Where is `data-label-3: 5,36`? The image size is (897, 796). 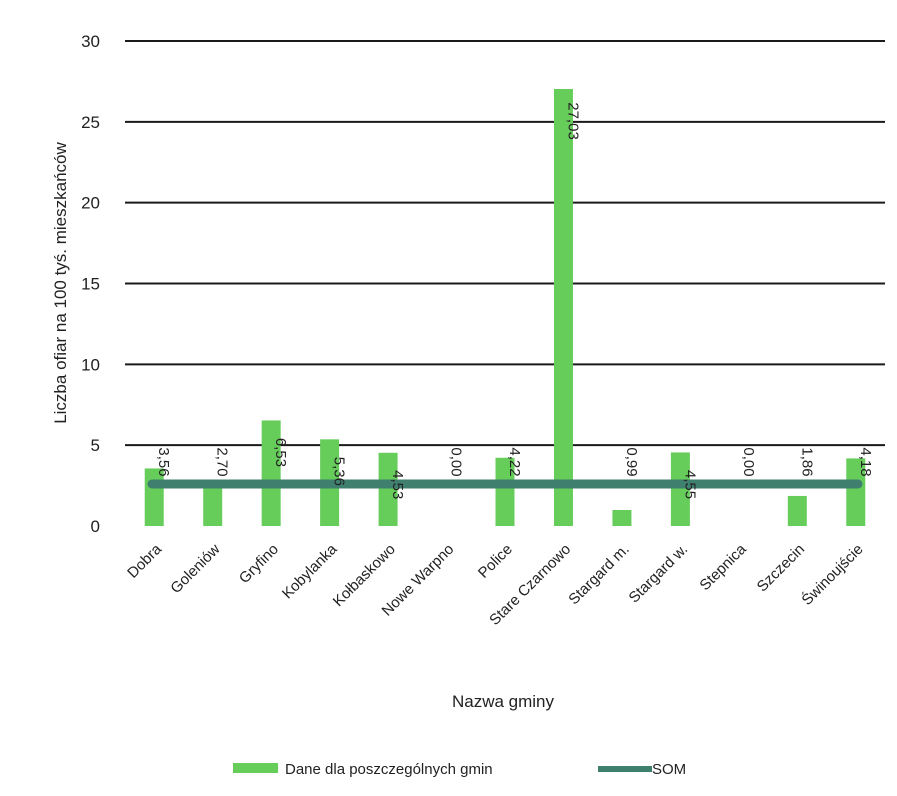 data-label-3: 5,36 is located at coordinates (339, 471).